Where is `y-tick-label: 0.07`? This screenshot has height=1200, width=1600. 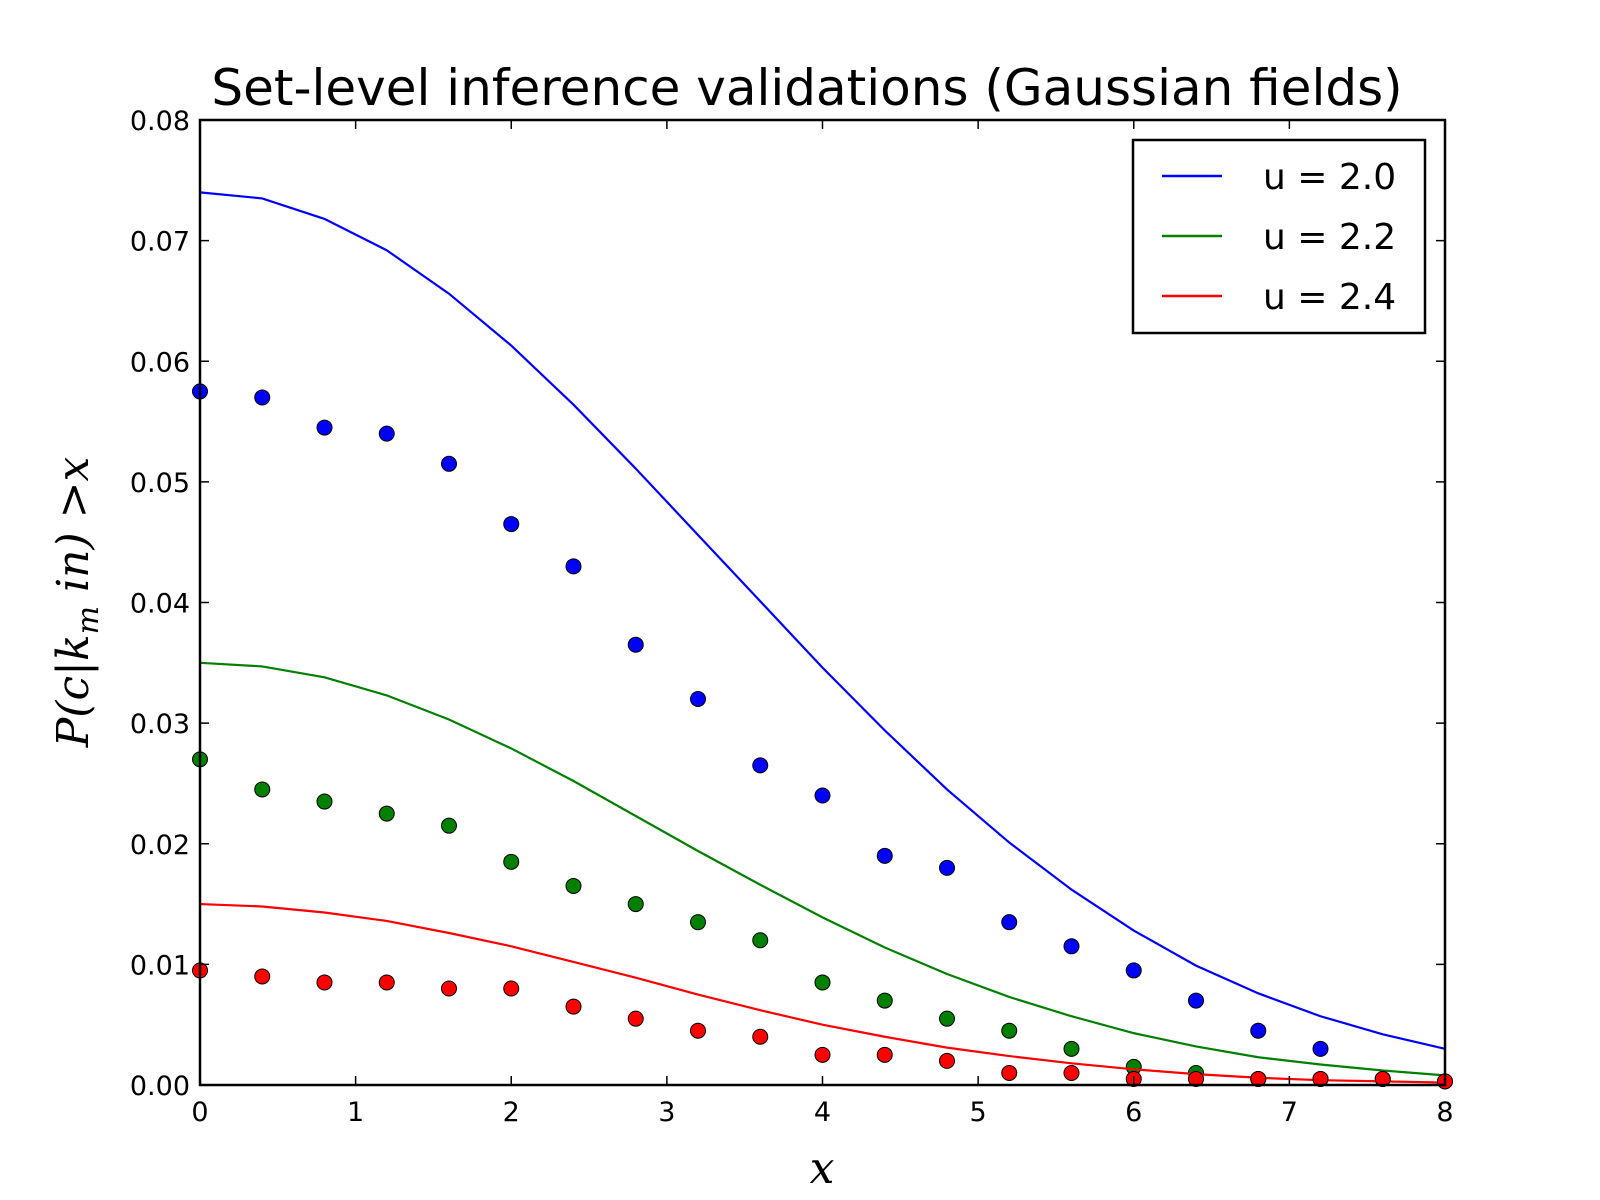 y-tick-label: 0.07 is located at coordinates (160, 242).